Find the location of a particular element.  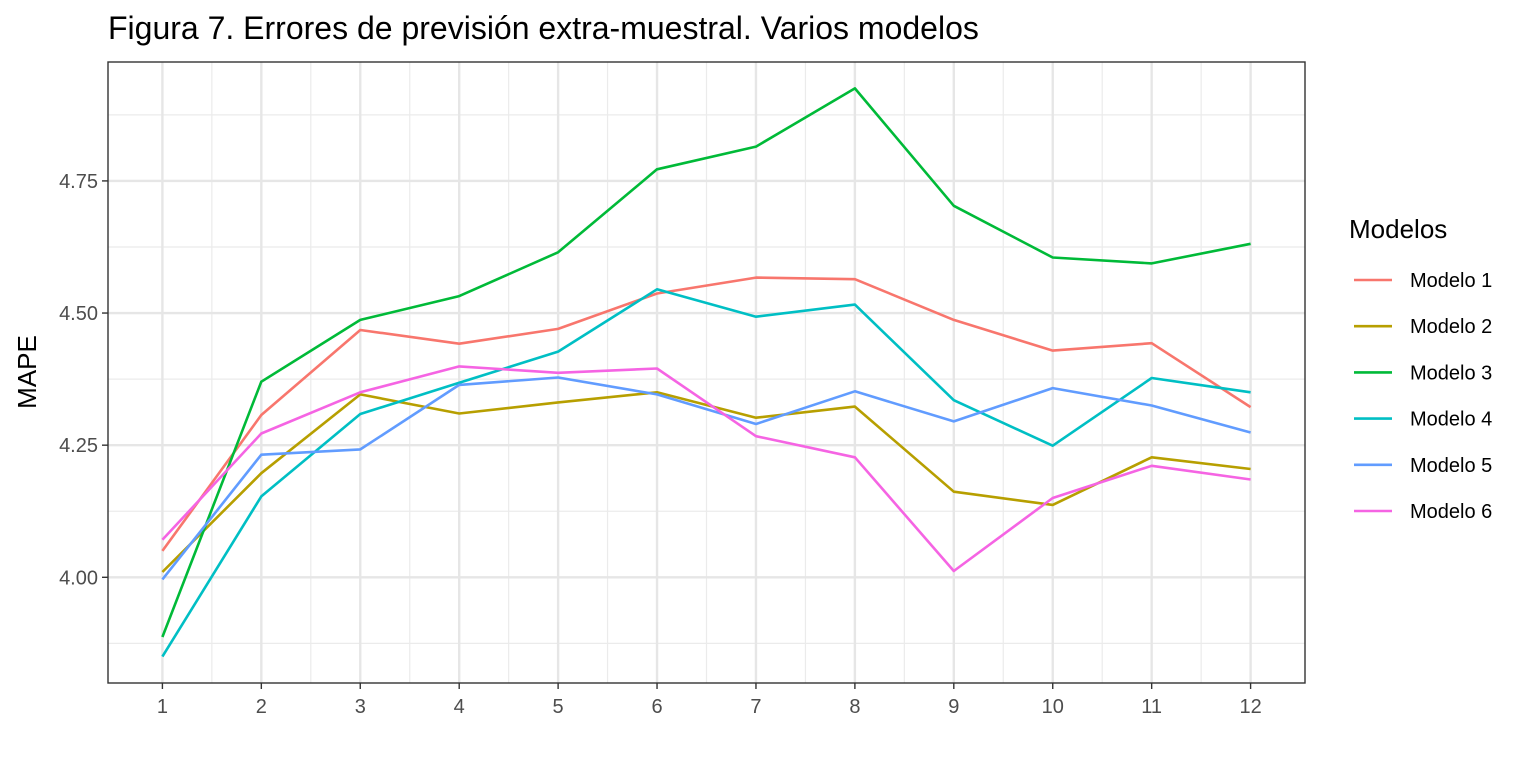

x-tick-label: 2 is located at coordinates (261, 707).